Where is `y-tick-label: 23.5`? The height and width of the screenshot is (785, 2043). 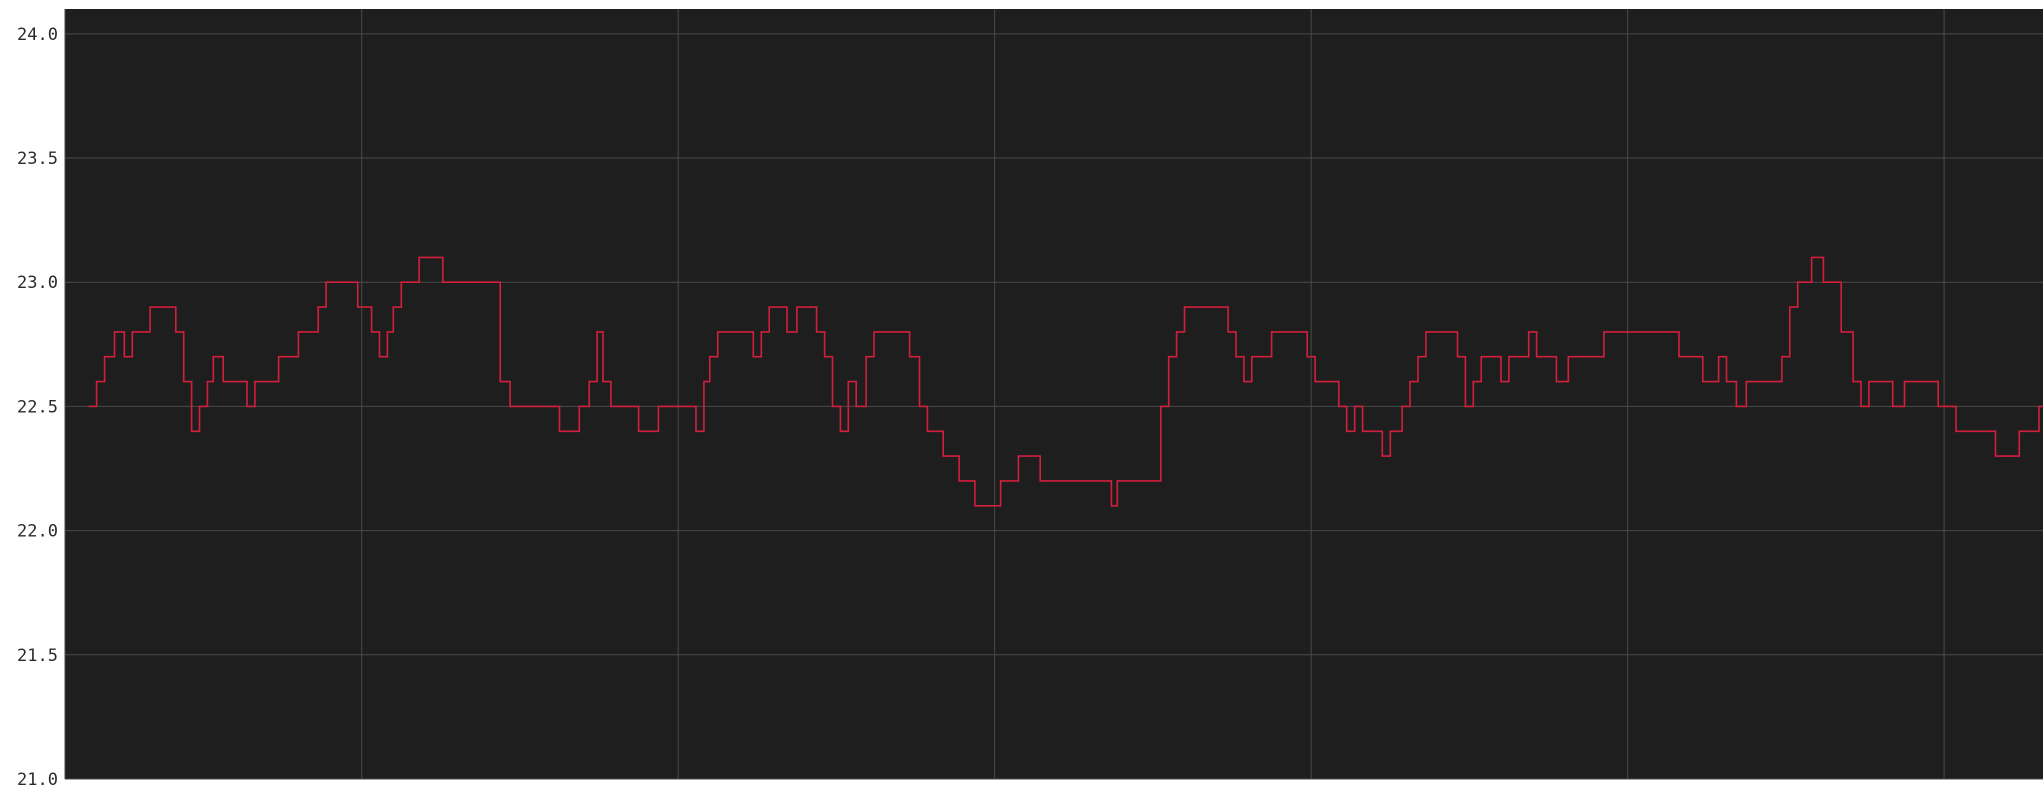 y-tick-label: 23.5 is located at coordinates (37, 159).